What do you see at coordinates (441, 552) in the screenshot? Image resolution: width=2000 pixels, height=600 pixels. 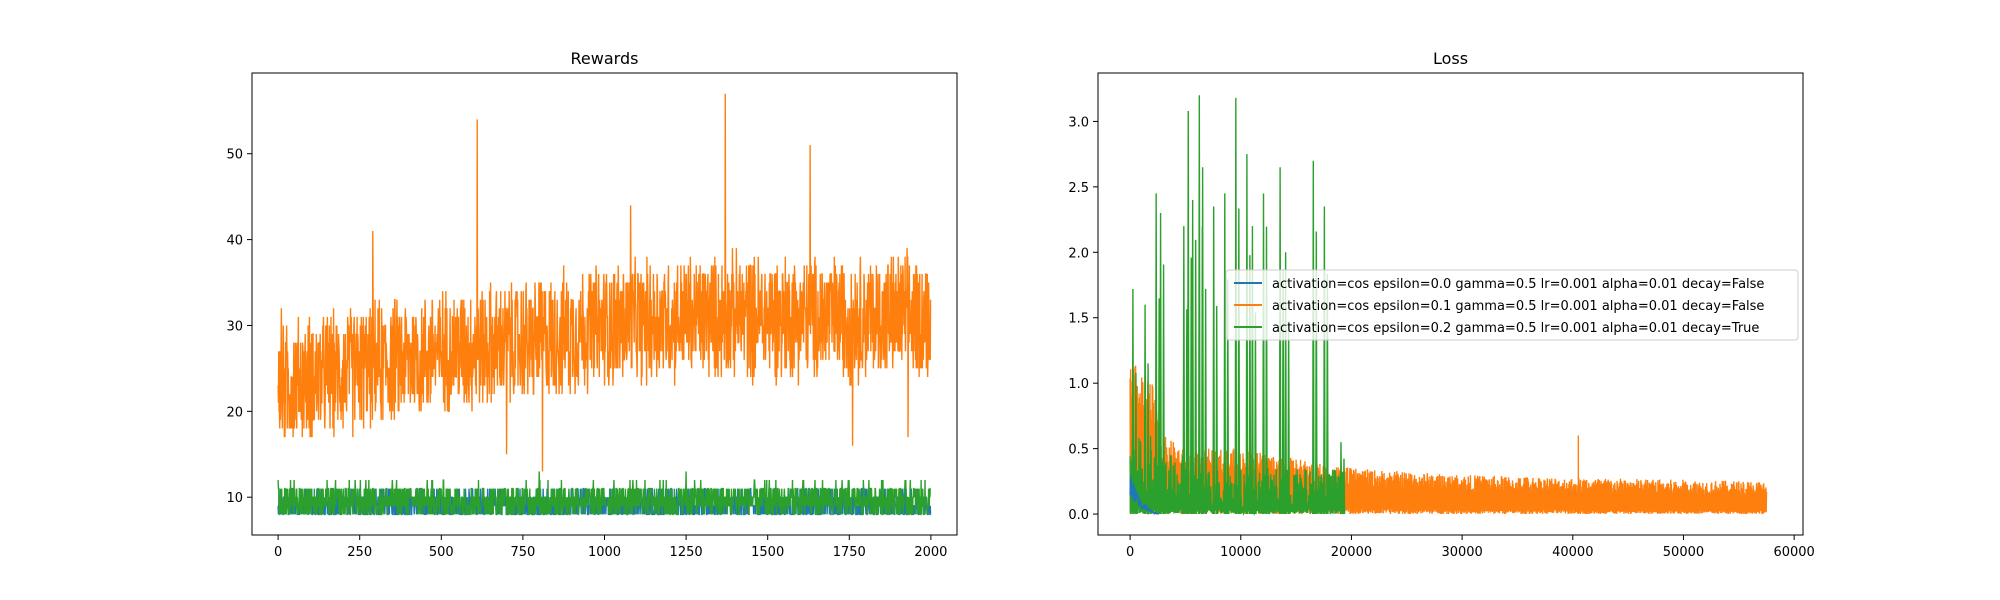 I see `x-tick-label: 500` at bounding box center [441, 552].